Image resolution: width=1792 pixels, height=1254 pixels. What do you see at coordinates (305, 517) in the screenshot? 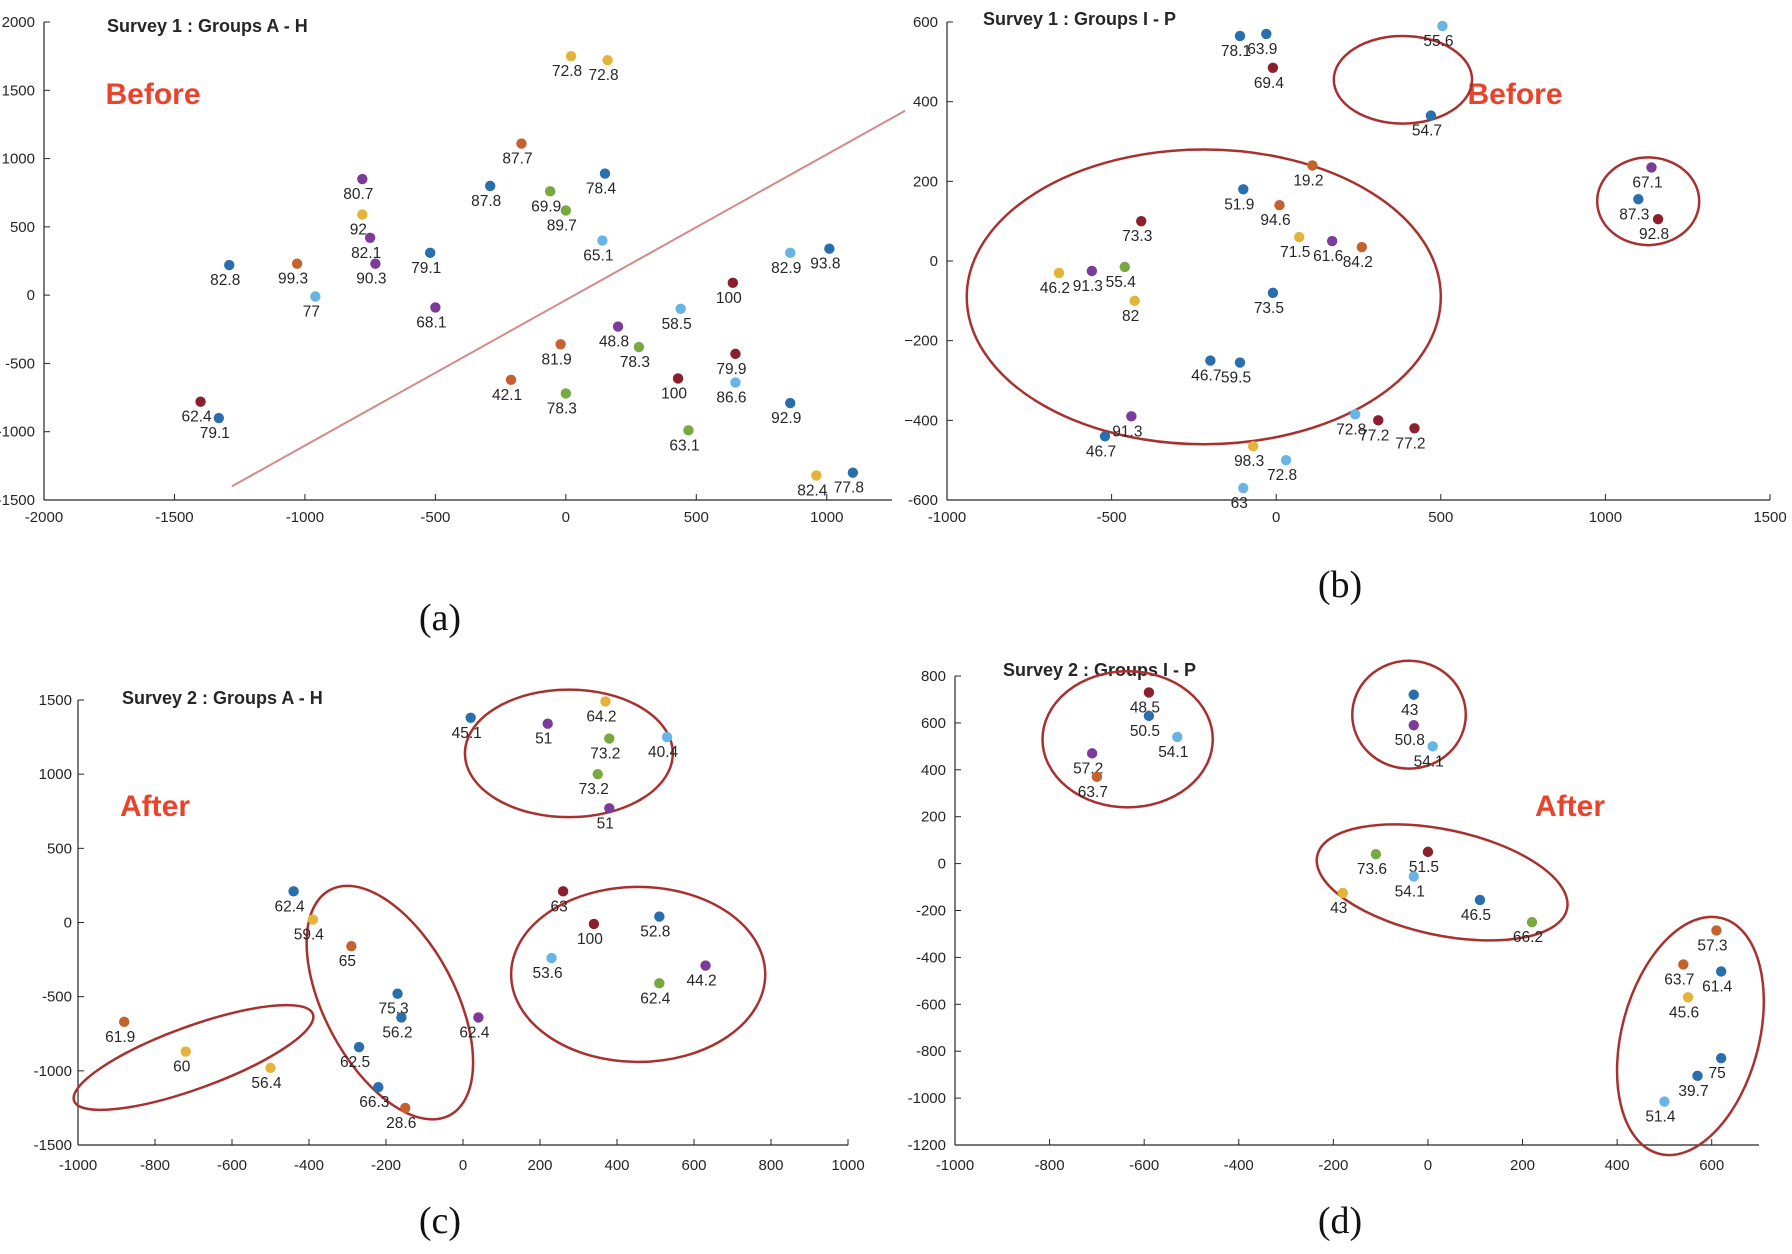
I see `x-tick-label: -1000` at bounding box center [305, 517].